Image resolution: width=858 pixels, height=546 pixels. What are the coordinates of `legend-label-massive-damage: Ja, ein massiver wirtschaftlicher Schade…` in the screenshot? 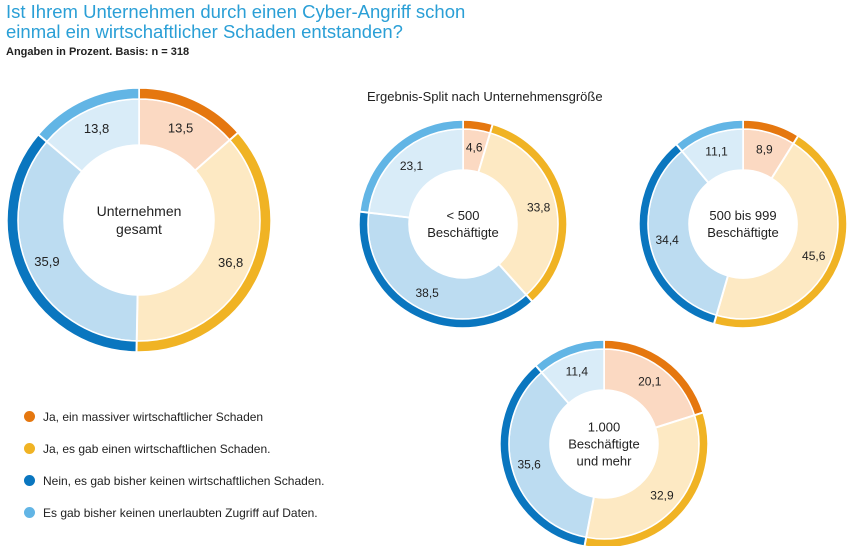 It's located at (153, 417).